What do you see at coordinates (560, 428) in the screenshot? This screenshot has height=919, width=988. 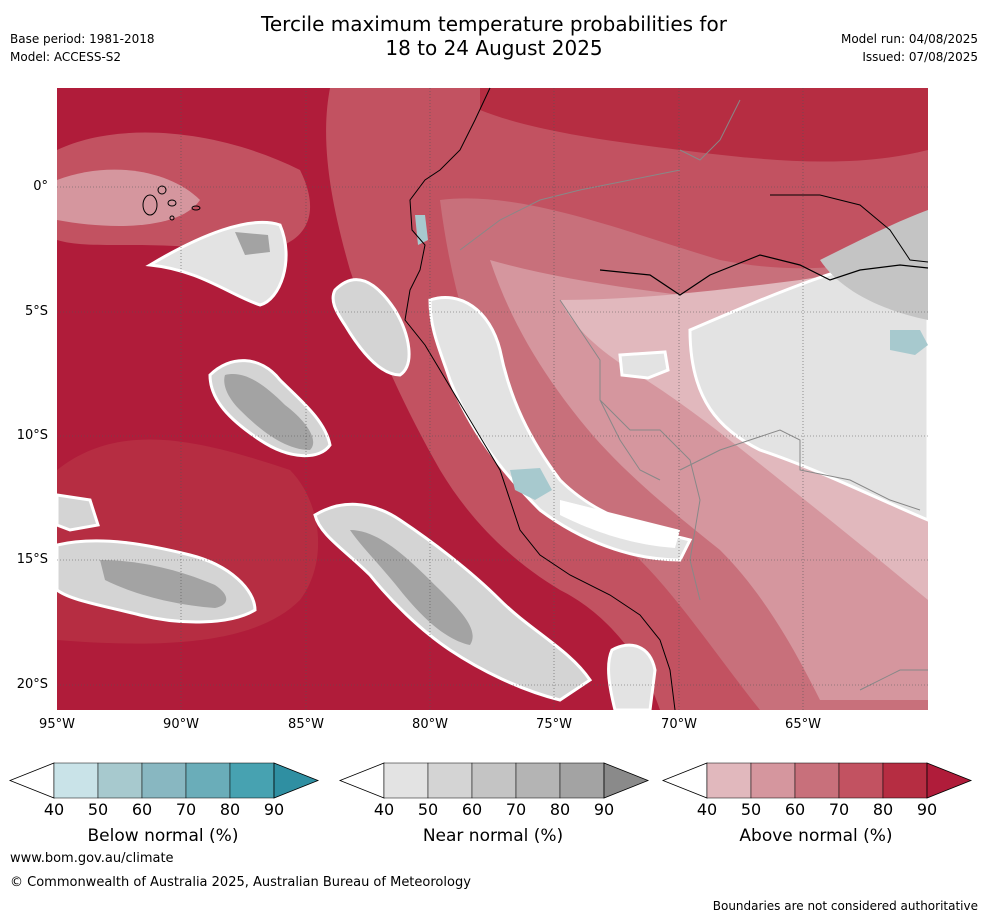 I see `coastal-near-strip` at bounding box center [560, 428].